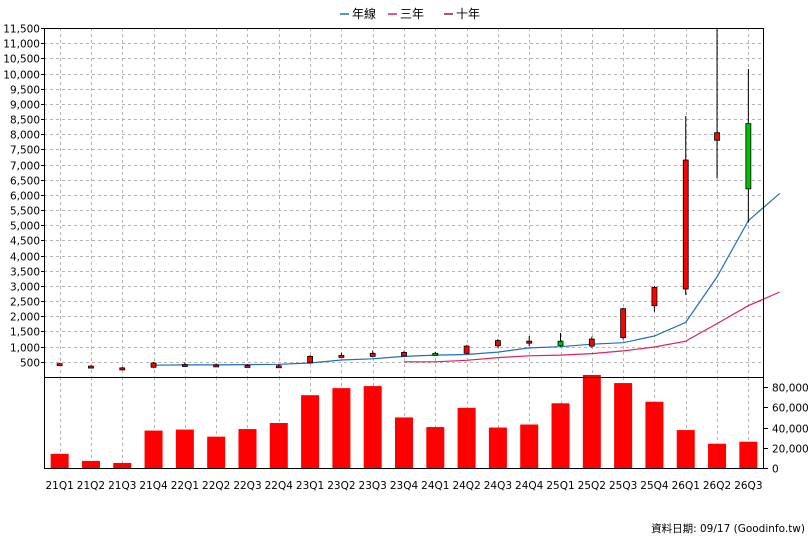 The height and width of the screenshot is (540, 808). Describe the element at coordinates (790, 409) in the screenshot. I see `volume-tick-label-3: 60,000` at that location.